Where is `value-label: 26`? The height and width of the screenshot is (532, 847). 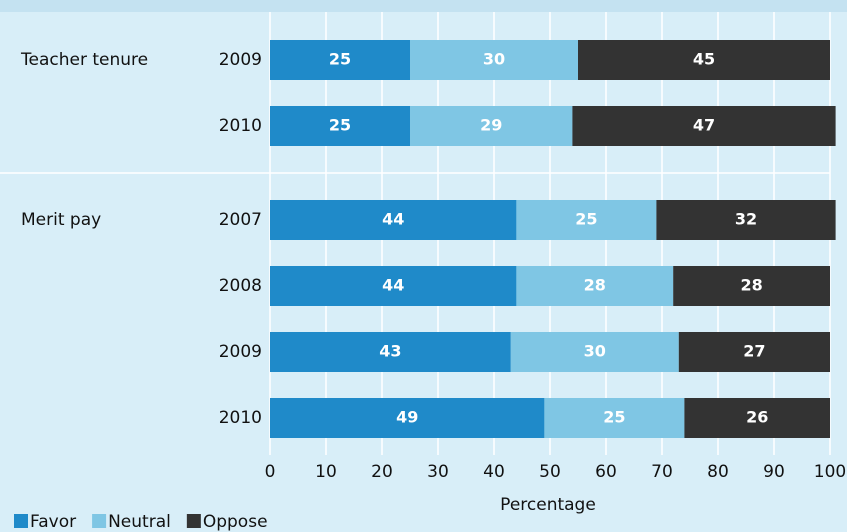 value-label: 26 is located at coordinates (757, 417).